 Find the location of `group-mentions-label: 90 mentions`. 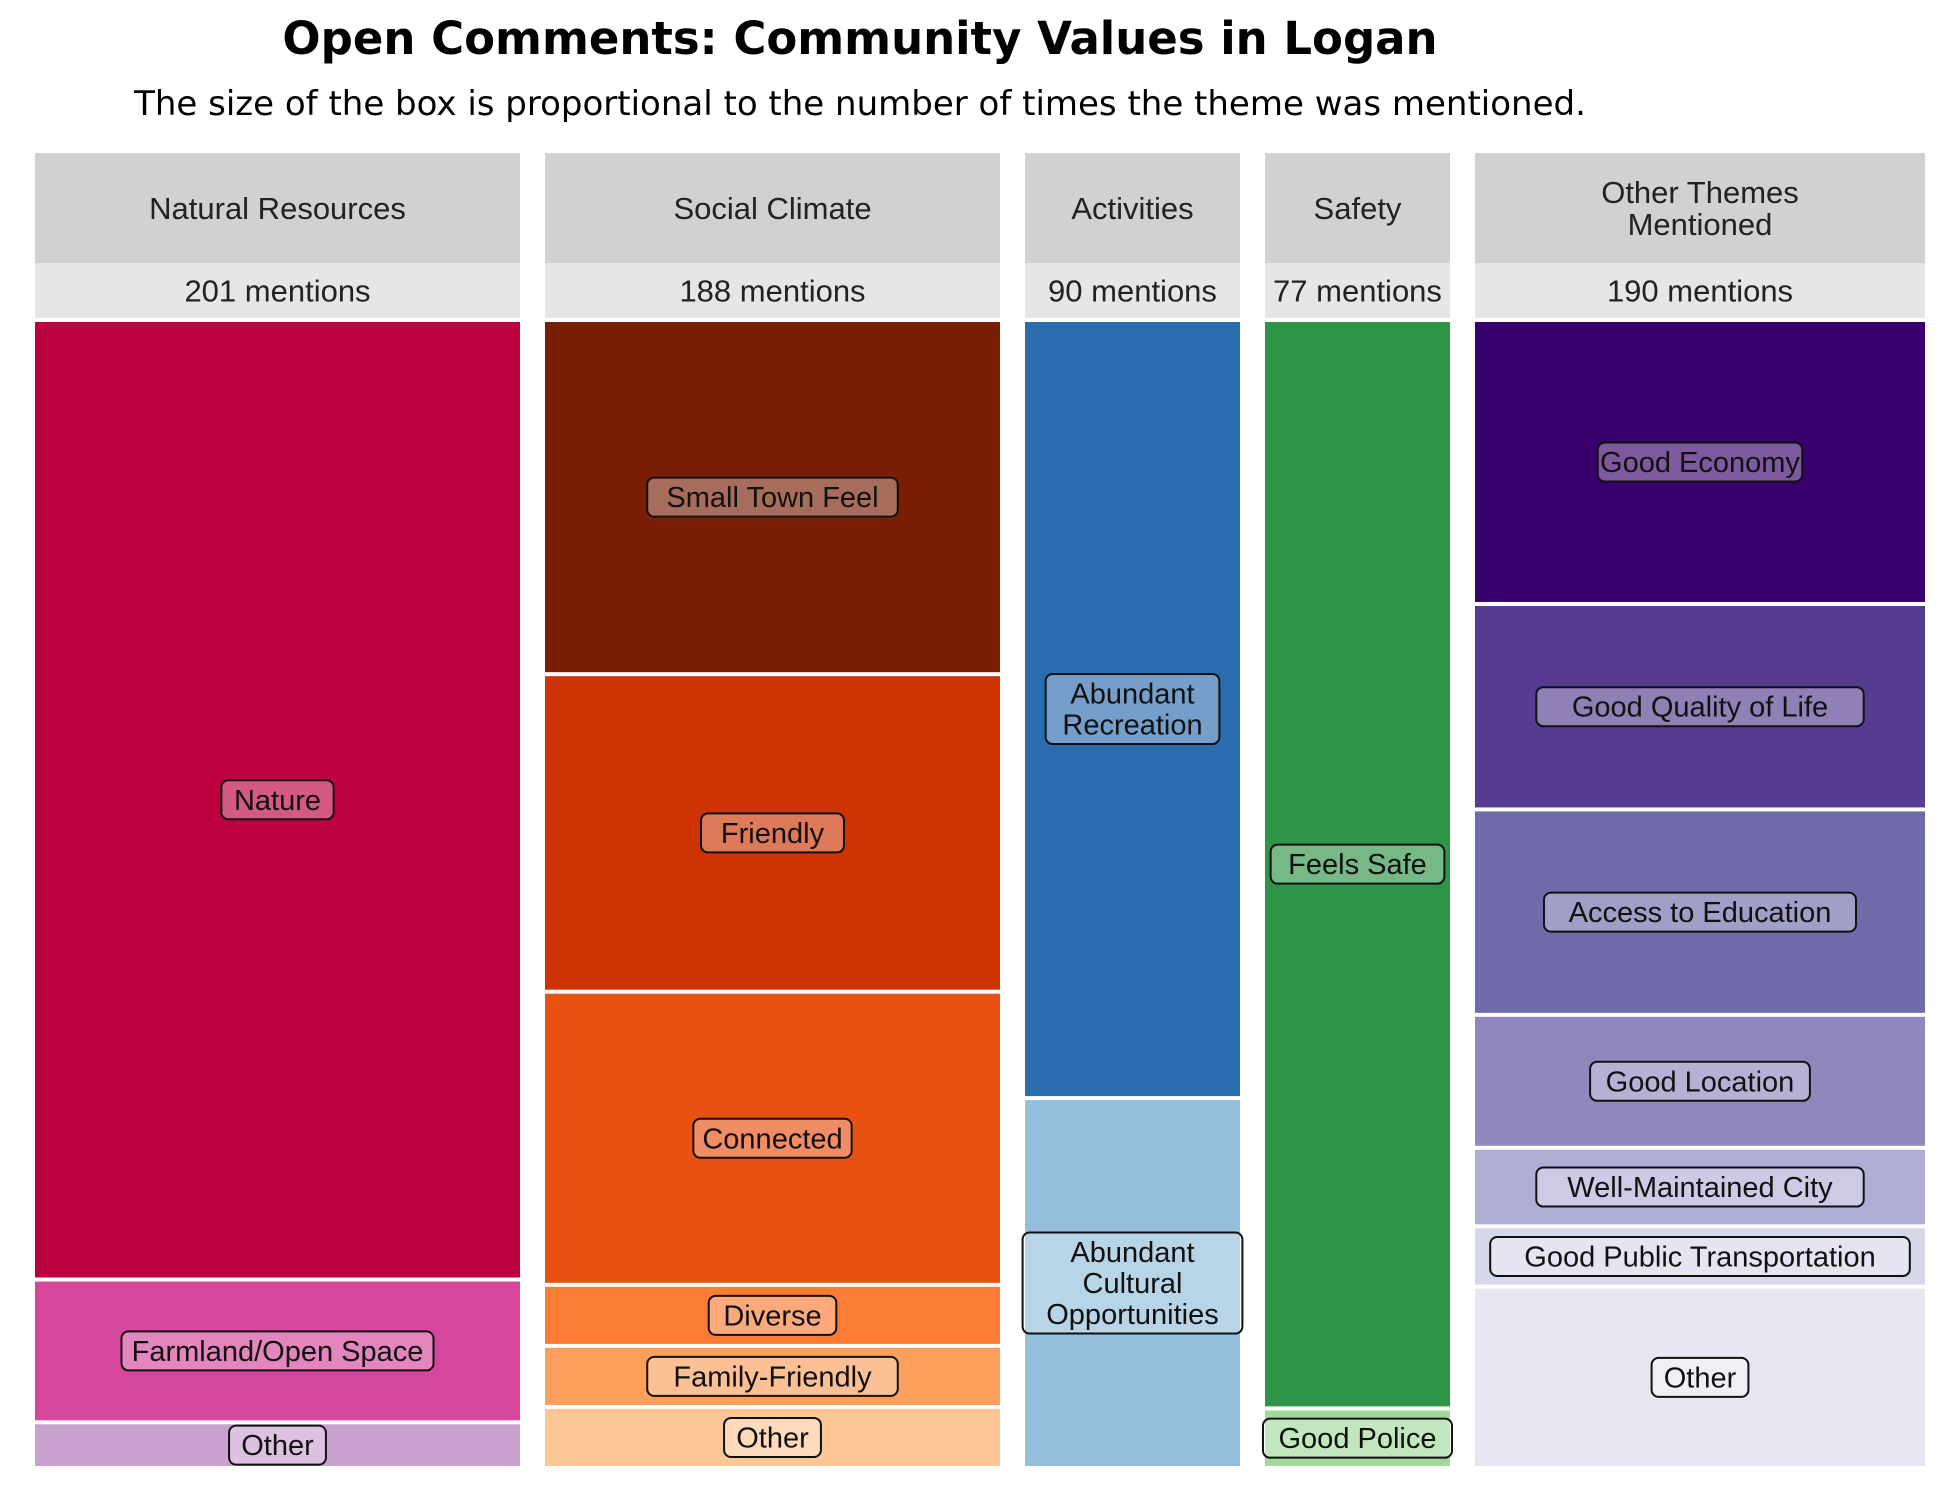

group-mentions-label: 90 mentions is located at coordinates (1132, 291).